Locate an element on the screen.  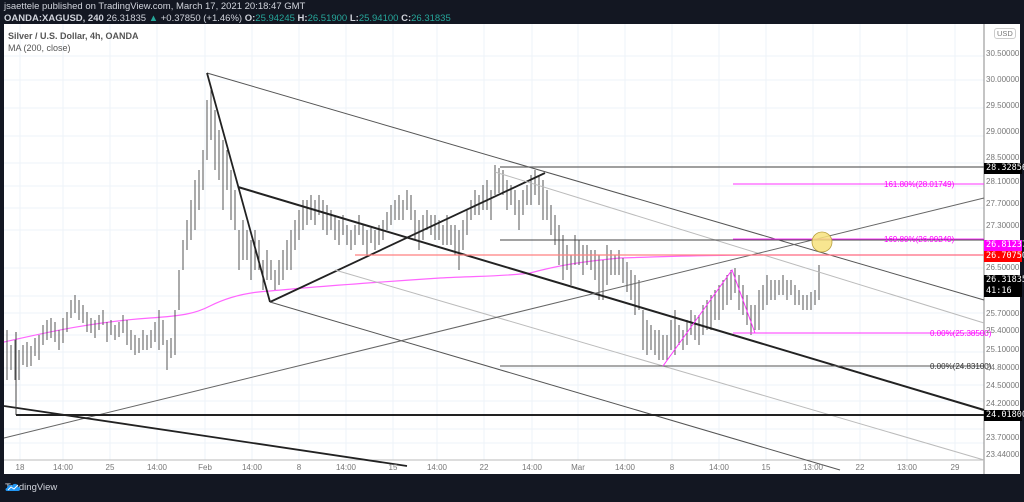
price-tick: 28.50000 is located at coordinates (1003, 157).